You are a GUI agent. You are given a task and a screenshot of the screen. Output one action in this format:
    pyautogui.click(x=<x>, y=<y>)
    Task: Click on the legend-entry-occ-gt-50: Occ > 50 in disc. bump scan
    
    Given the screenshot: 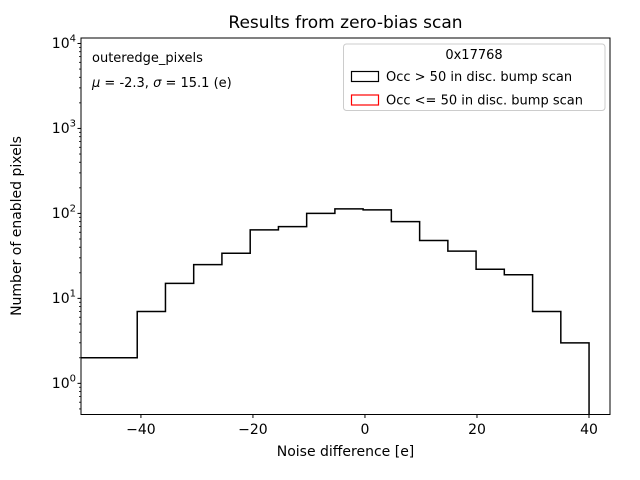 What is the action you would take?
    pyautogui.click(x=461, y=77)
    